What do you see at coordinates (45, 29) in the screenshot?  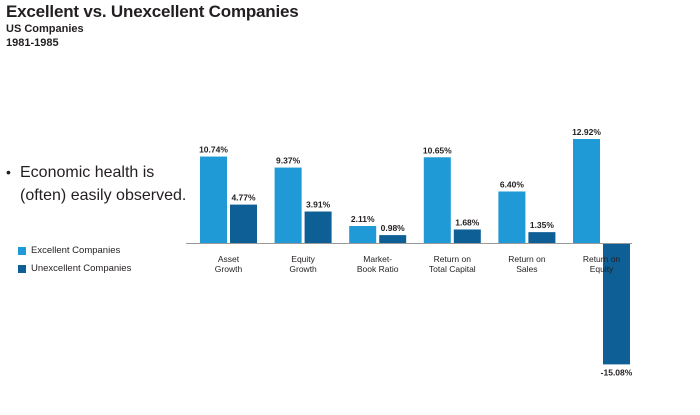 I see `chart-subtitle: US Companies` at bounding box center [45, 29].